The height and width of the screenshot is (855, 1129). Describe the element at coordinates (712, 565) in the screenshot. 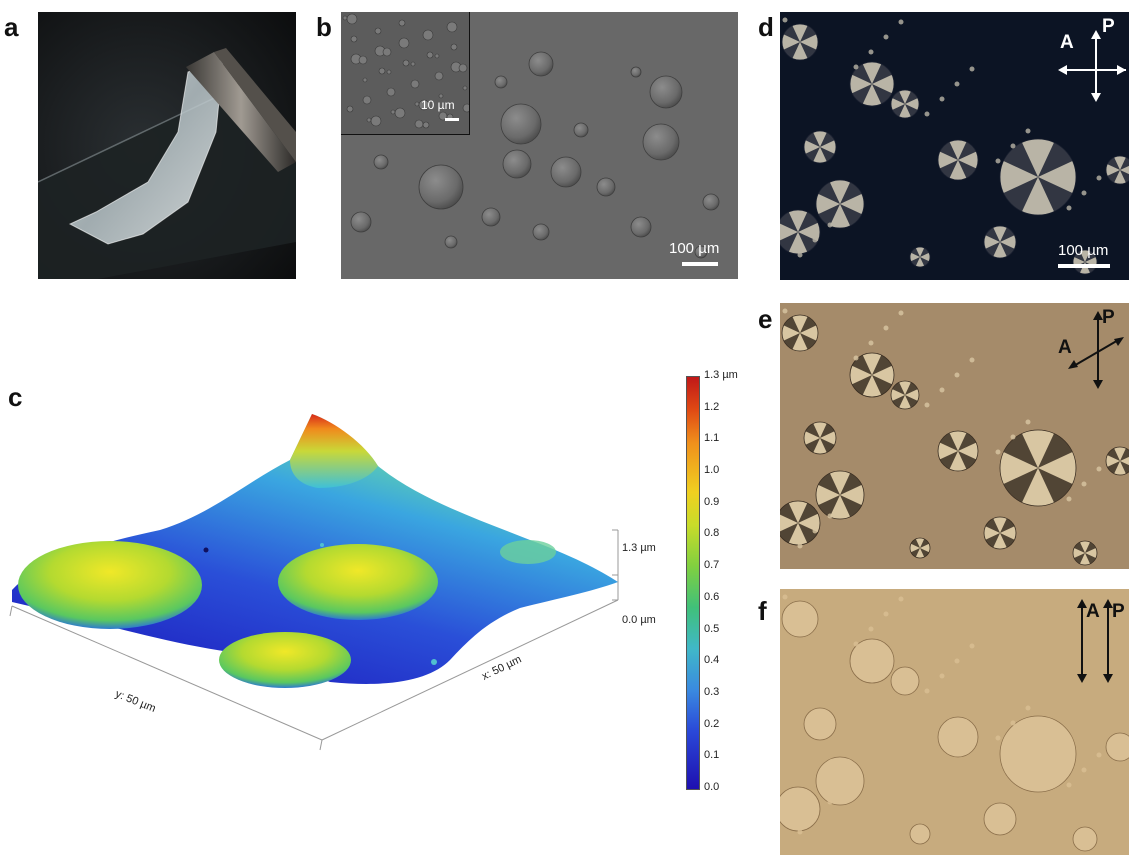

I see `colorbar-tick-label: 0.7` at that location.